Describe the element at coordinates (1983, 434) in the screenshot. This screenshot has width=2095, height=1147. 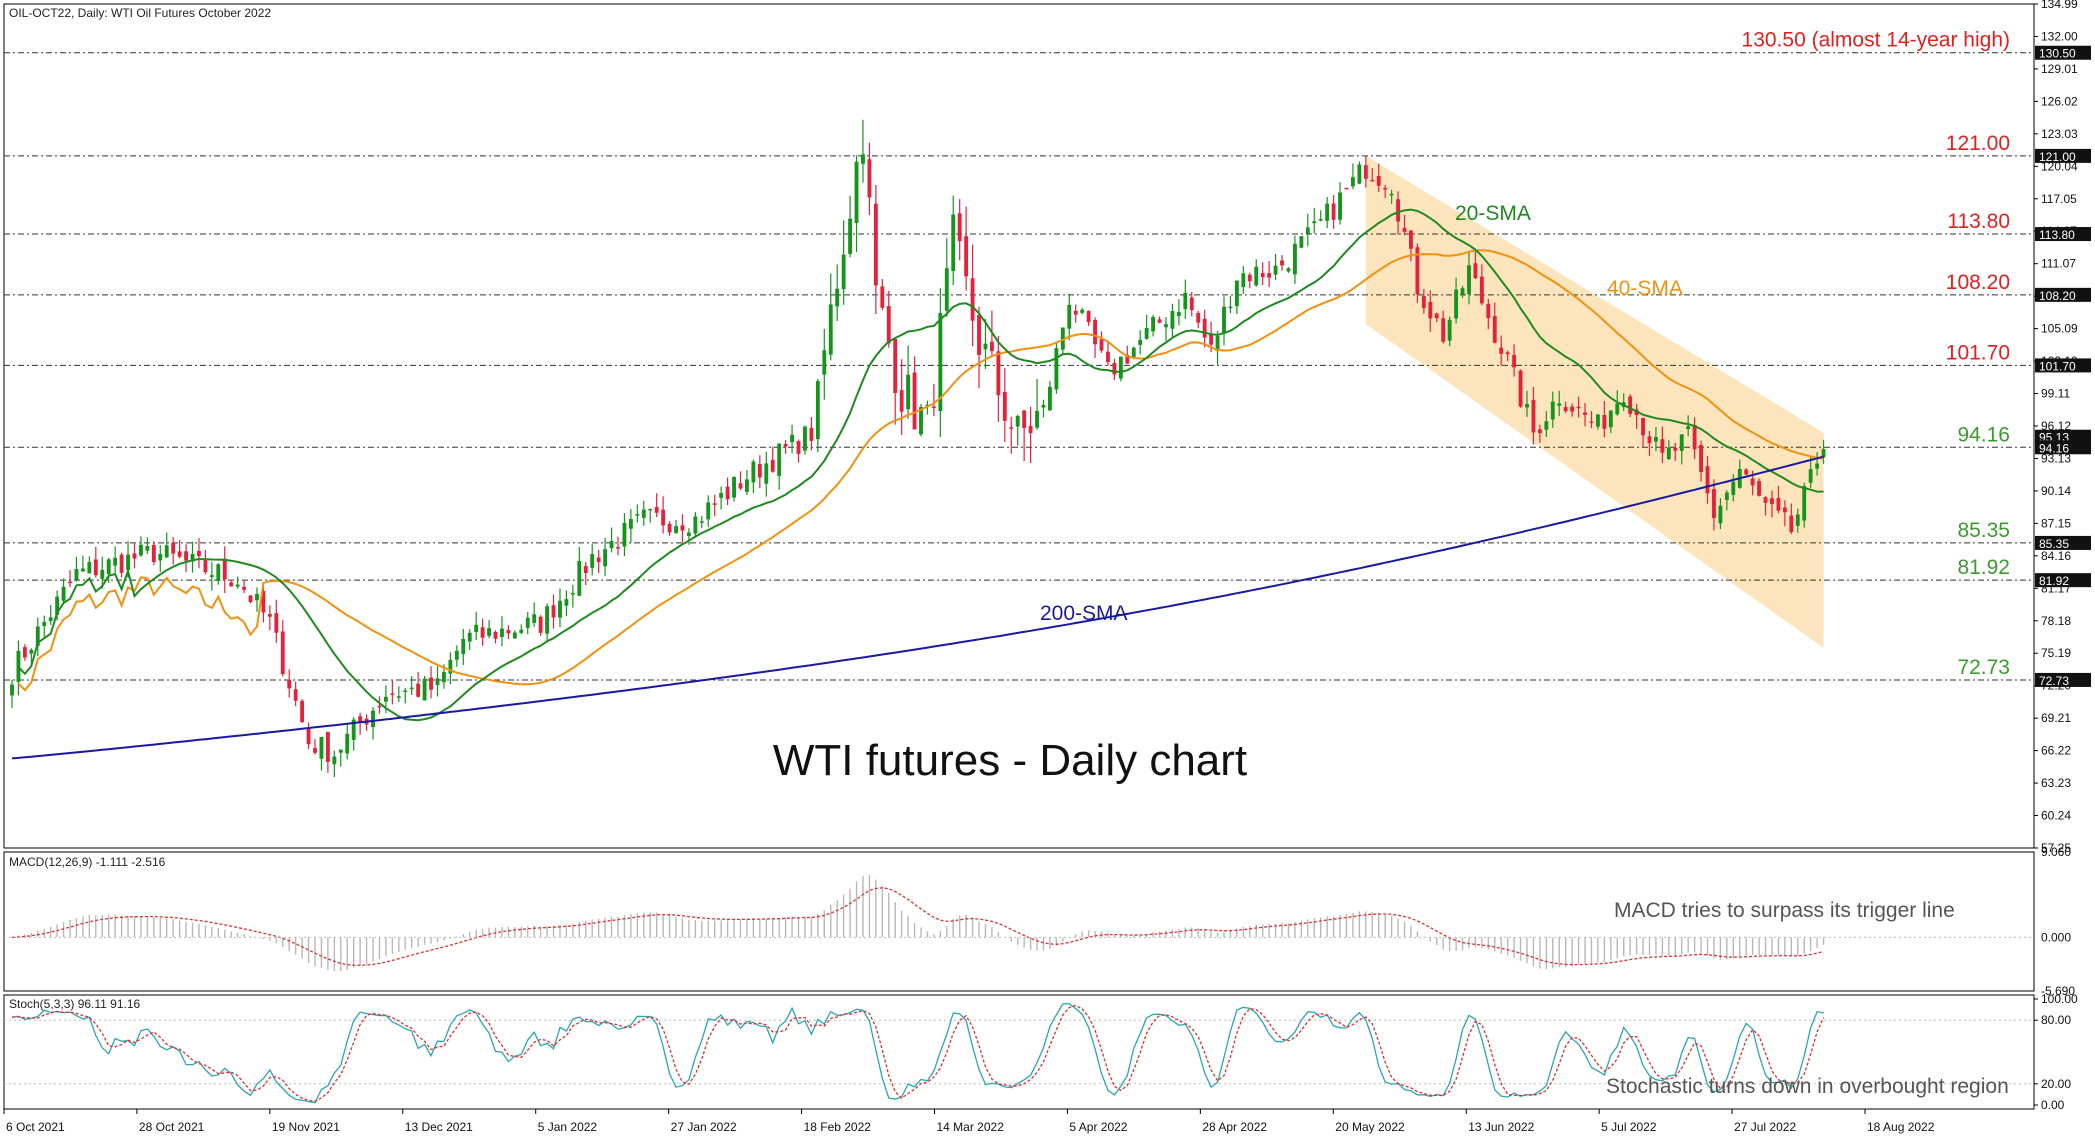
I see `level-label-5: 94.16` at that location.